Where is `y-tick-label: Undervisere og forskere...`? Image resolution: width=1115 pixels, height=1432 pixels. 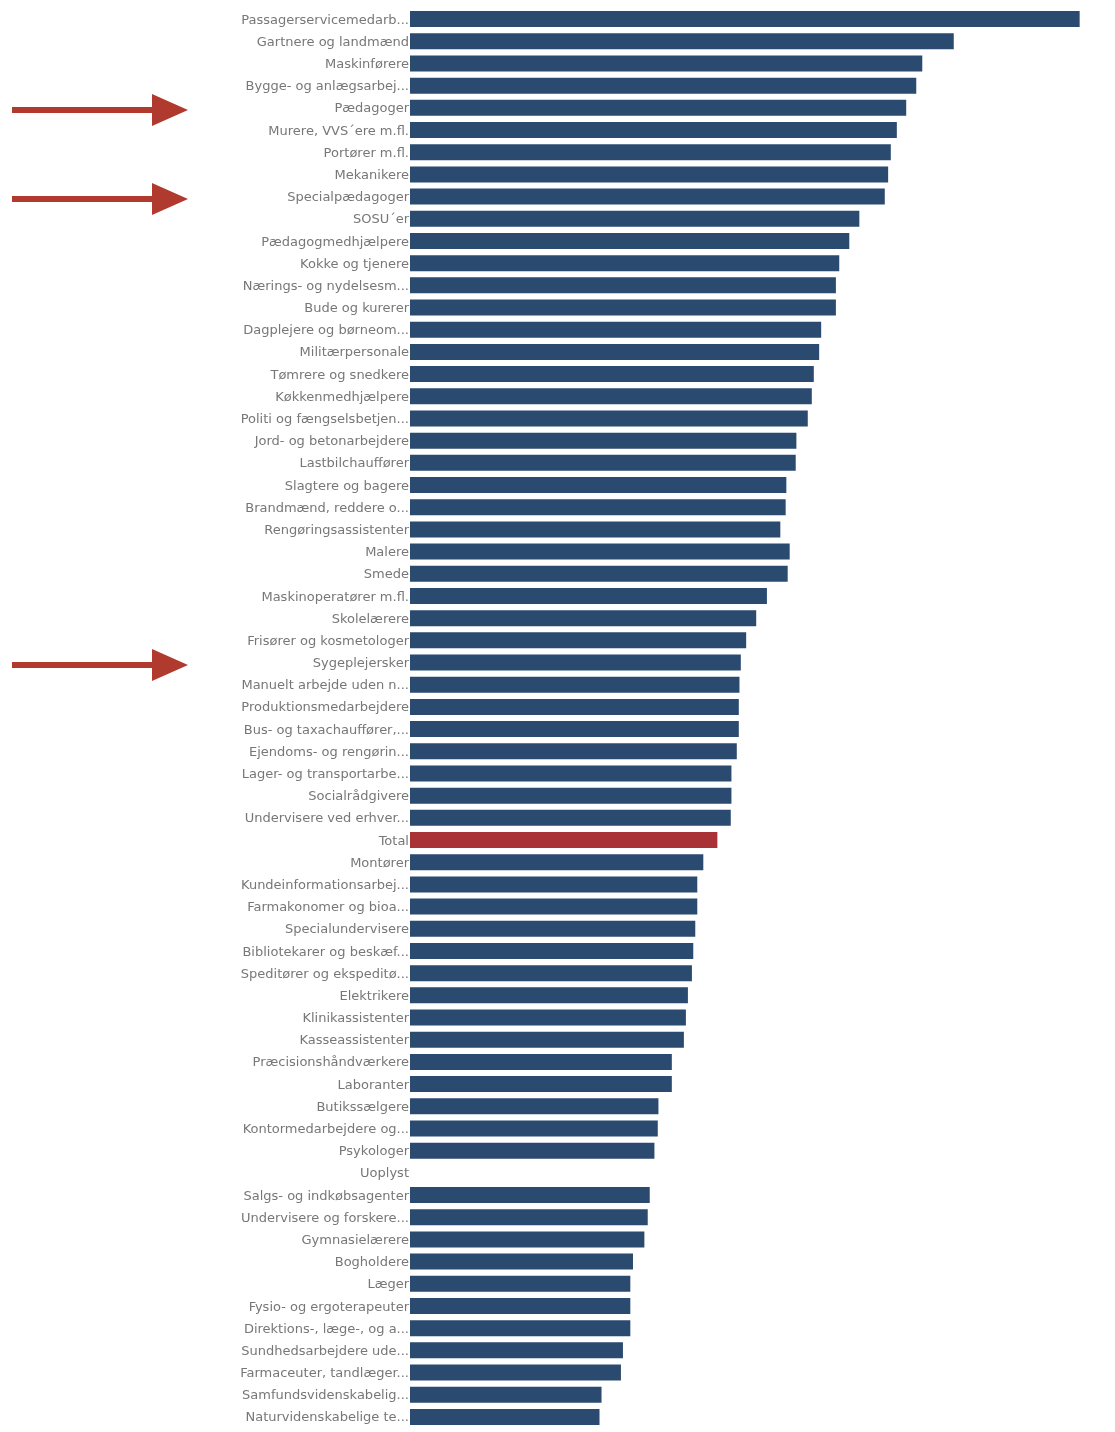
y-tick-label: Undervisere og forskere... is located at coordinates (324, 1217).